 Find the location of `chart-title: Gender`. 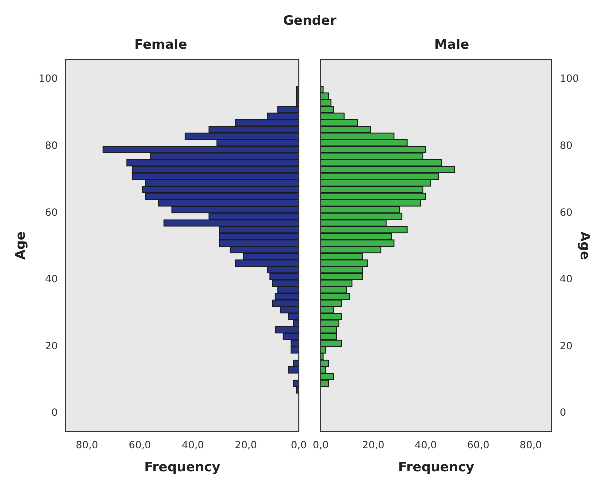

chart-title: Gender is located at coordinates (310, 21).